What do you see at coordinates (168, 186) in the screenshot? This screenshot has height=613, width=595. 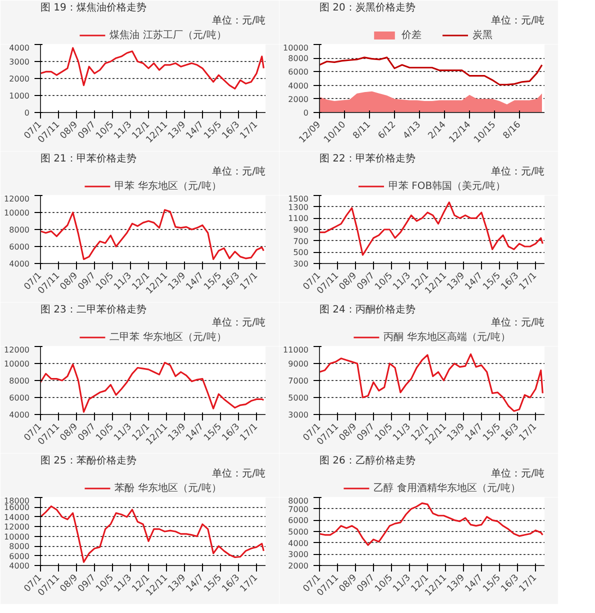 I see `legend-label: 甲苯 华东地区（元/吨）` at bounding box center [168, 186].